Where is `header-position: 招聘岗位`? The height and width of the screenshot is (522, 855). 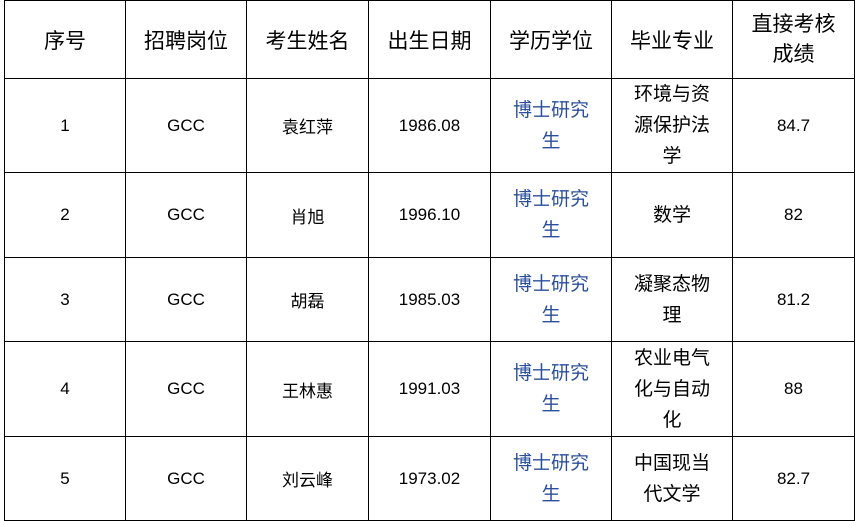 header-position: 招聘岗位 is located at coordinates (186, 39).